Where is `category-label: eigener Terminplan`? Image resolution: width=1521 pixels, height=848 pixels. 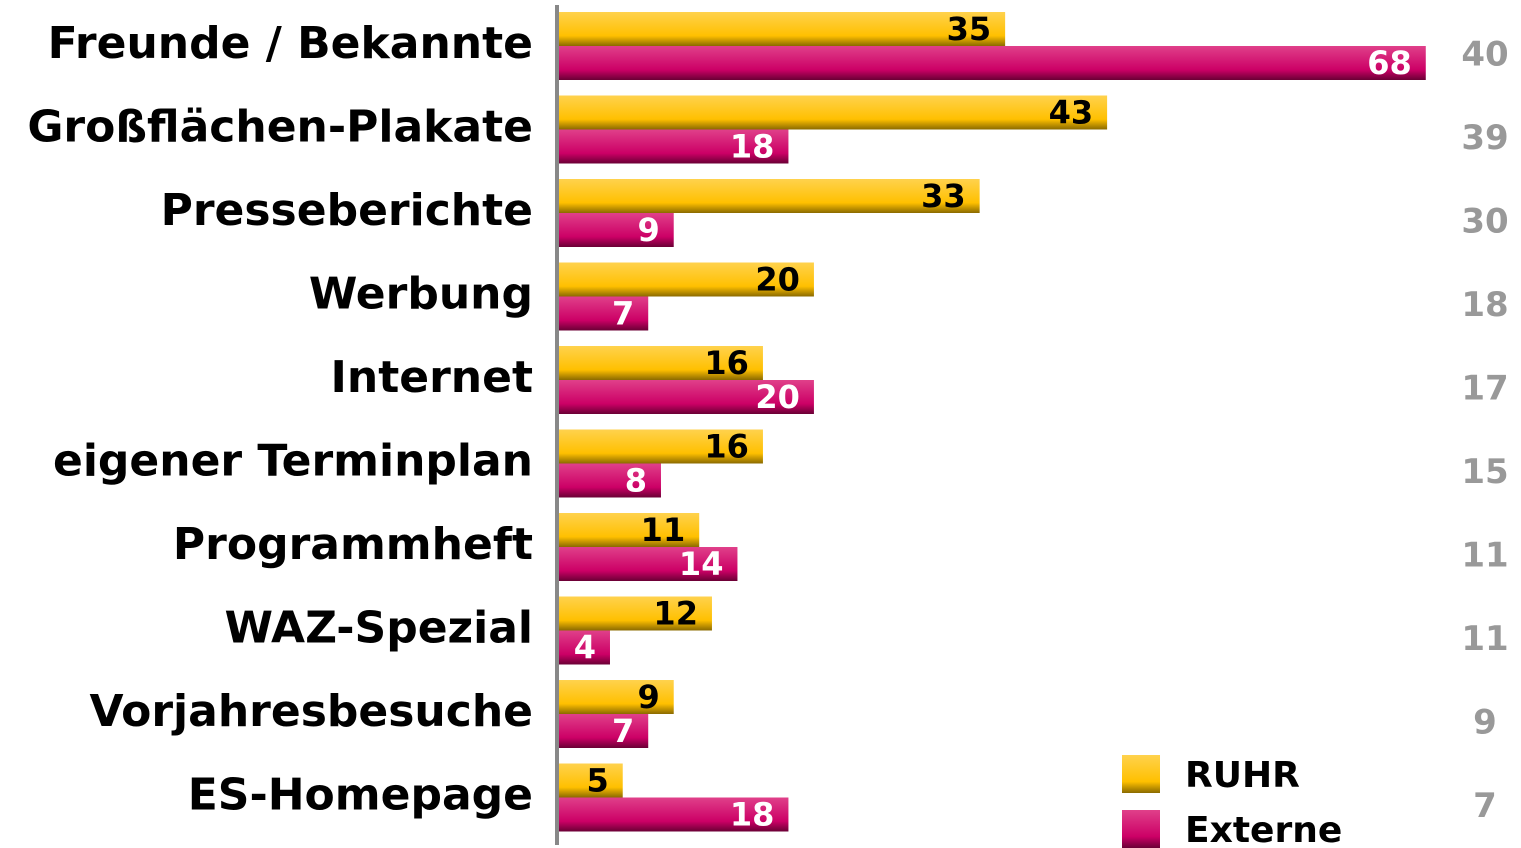
category-label: eigener Terminplan is located at coordinates (293, 461).